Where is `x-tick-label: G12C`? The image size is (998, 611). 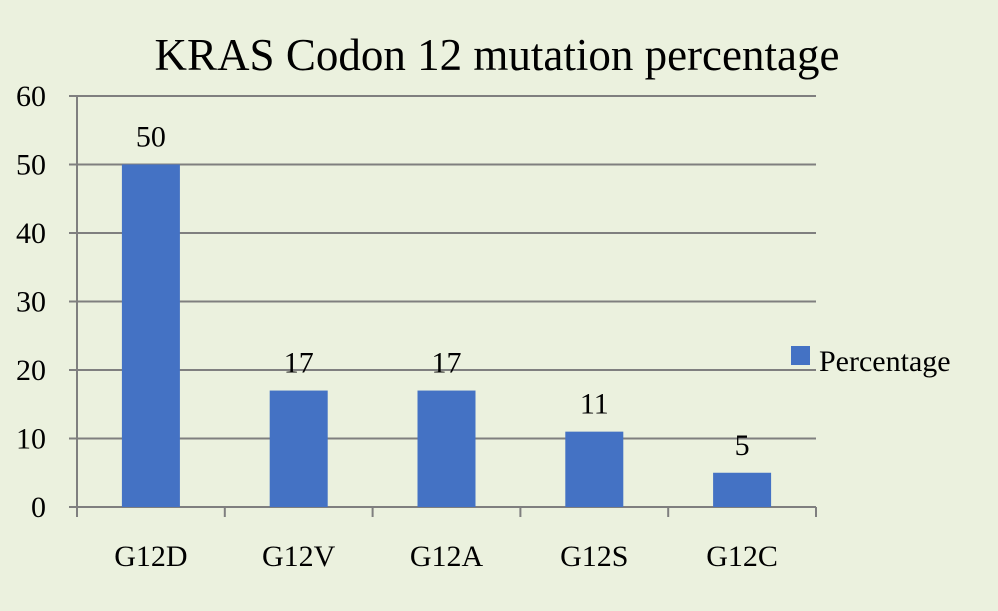
x-tick-label: G12C is located at coordinates (742, 556).